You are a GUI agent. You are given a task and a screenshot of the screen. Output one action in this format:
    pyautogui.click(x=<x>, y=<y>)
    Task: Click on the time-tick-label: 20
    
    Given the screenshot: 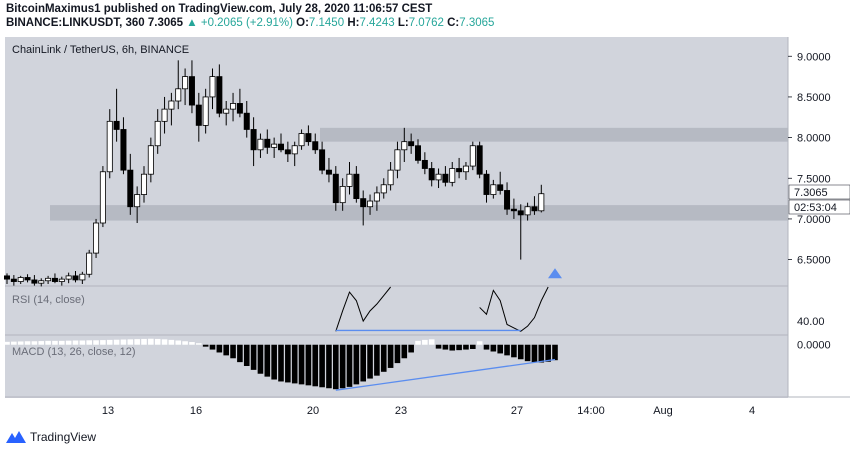 What is the action you would take?
    pyautogui.click(x=313, y=411)
    